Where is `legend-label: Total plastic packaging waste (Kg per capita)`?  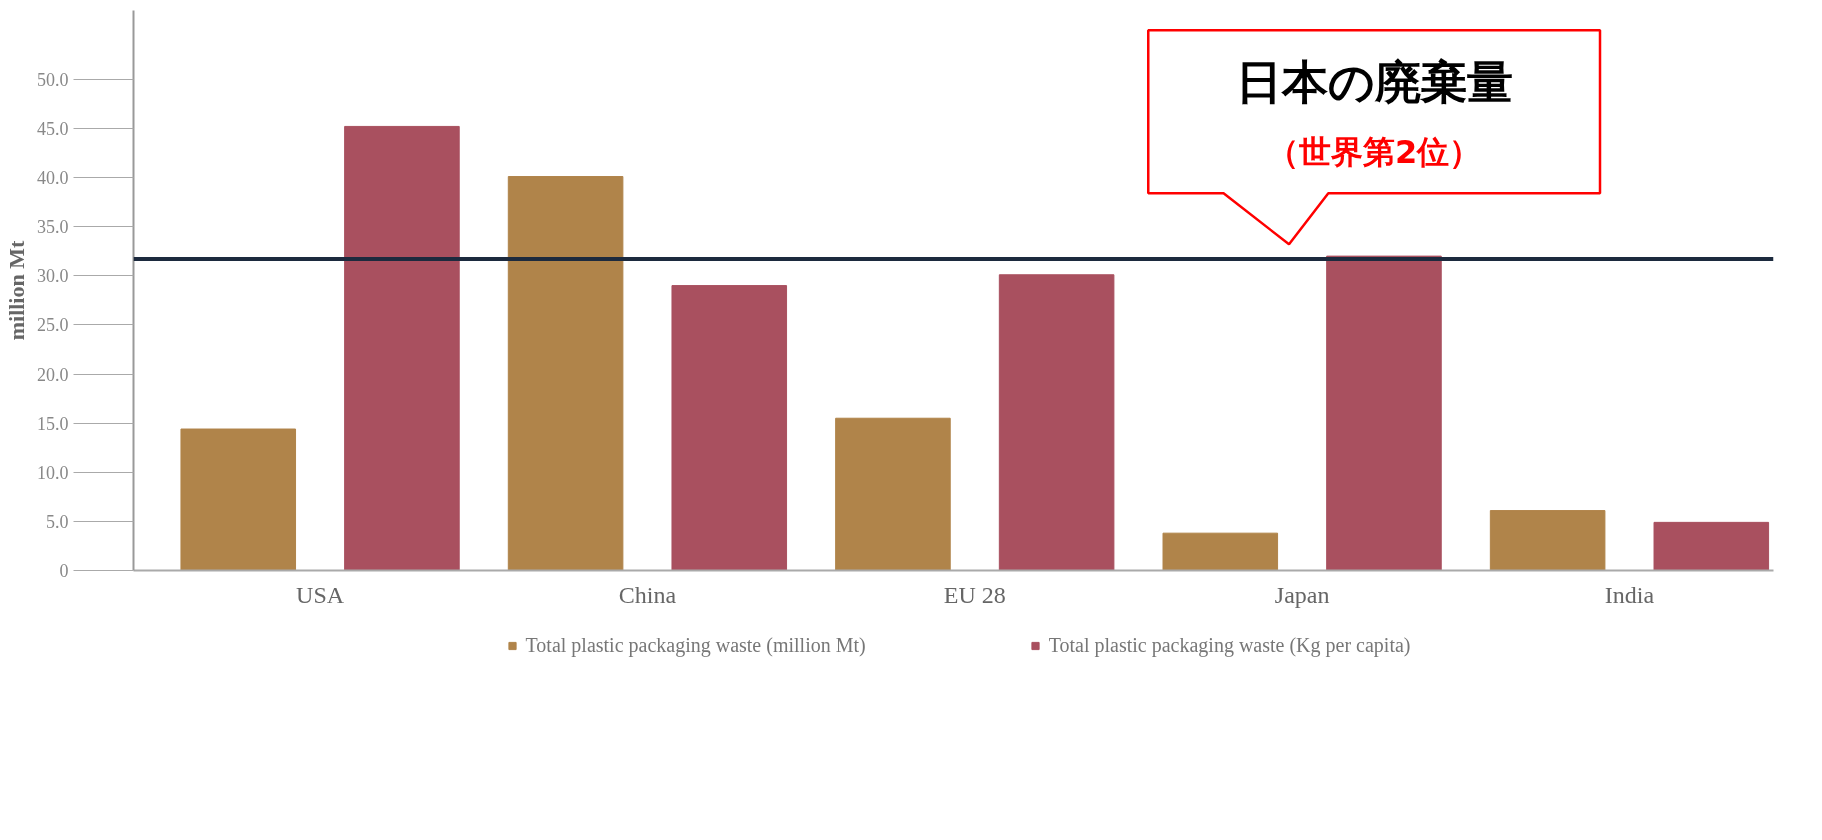 legend-label: Total plastic packaging waste (Kg per capita) is located at coordinates (1229, 645).